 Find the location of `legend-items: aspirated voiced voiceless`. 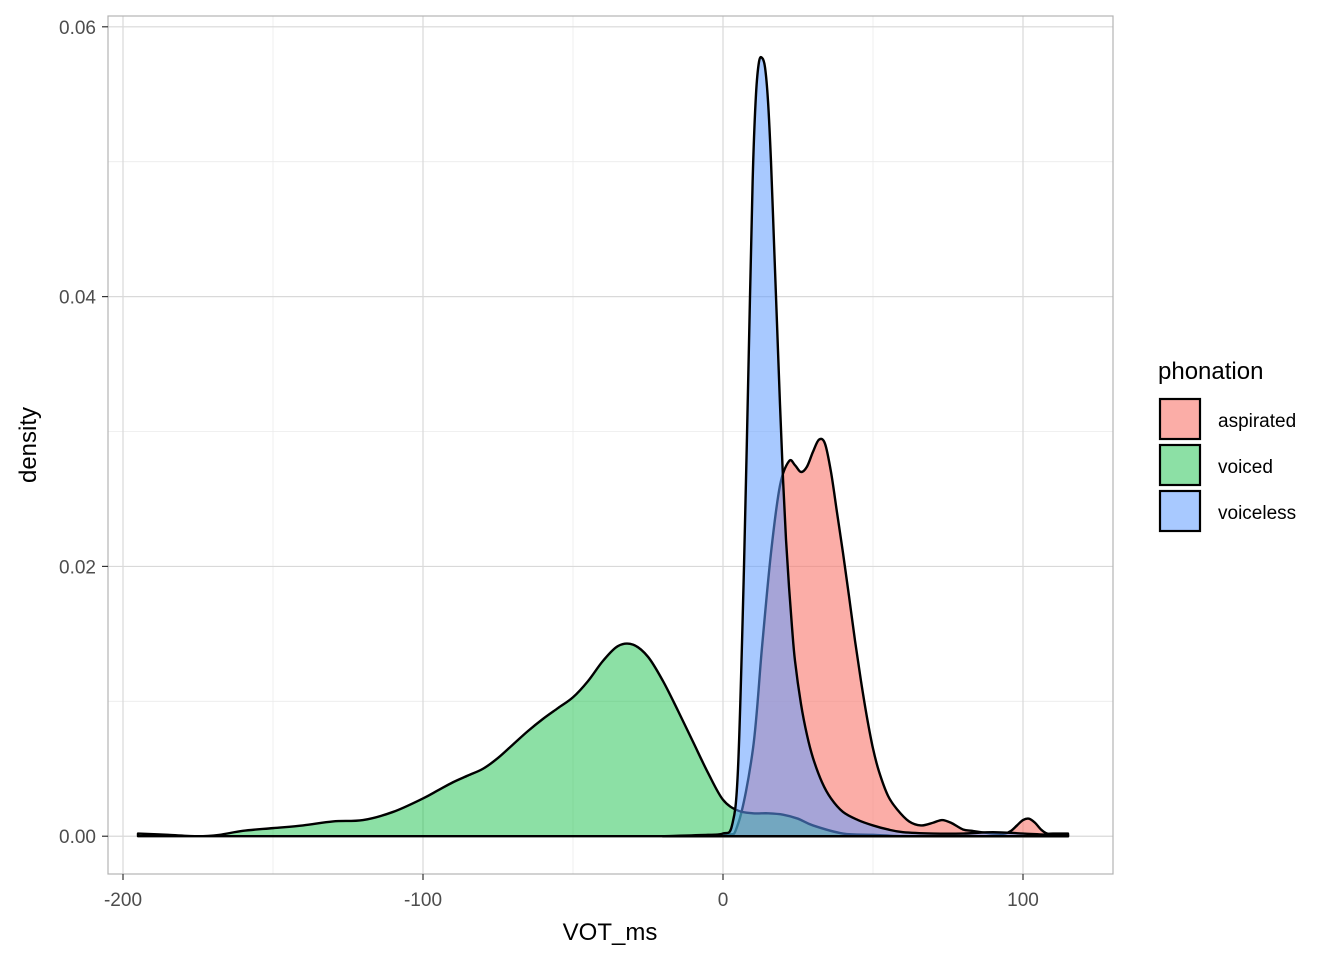

legend-items: aspirated voiced voiceless is located at coordinates (1227, 465).